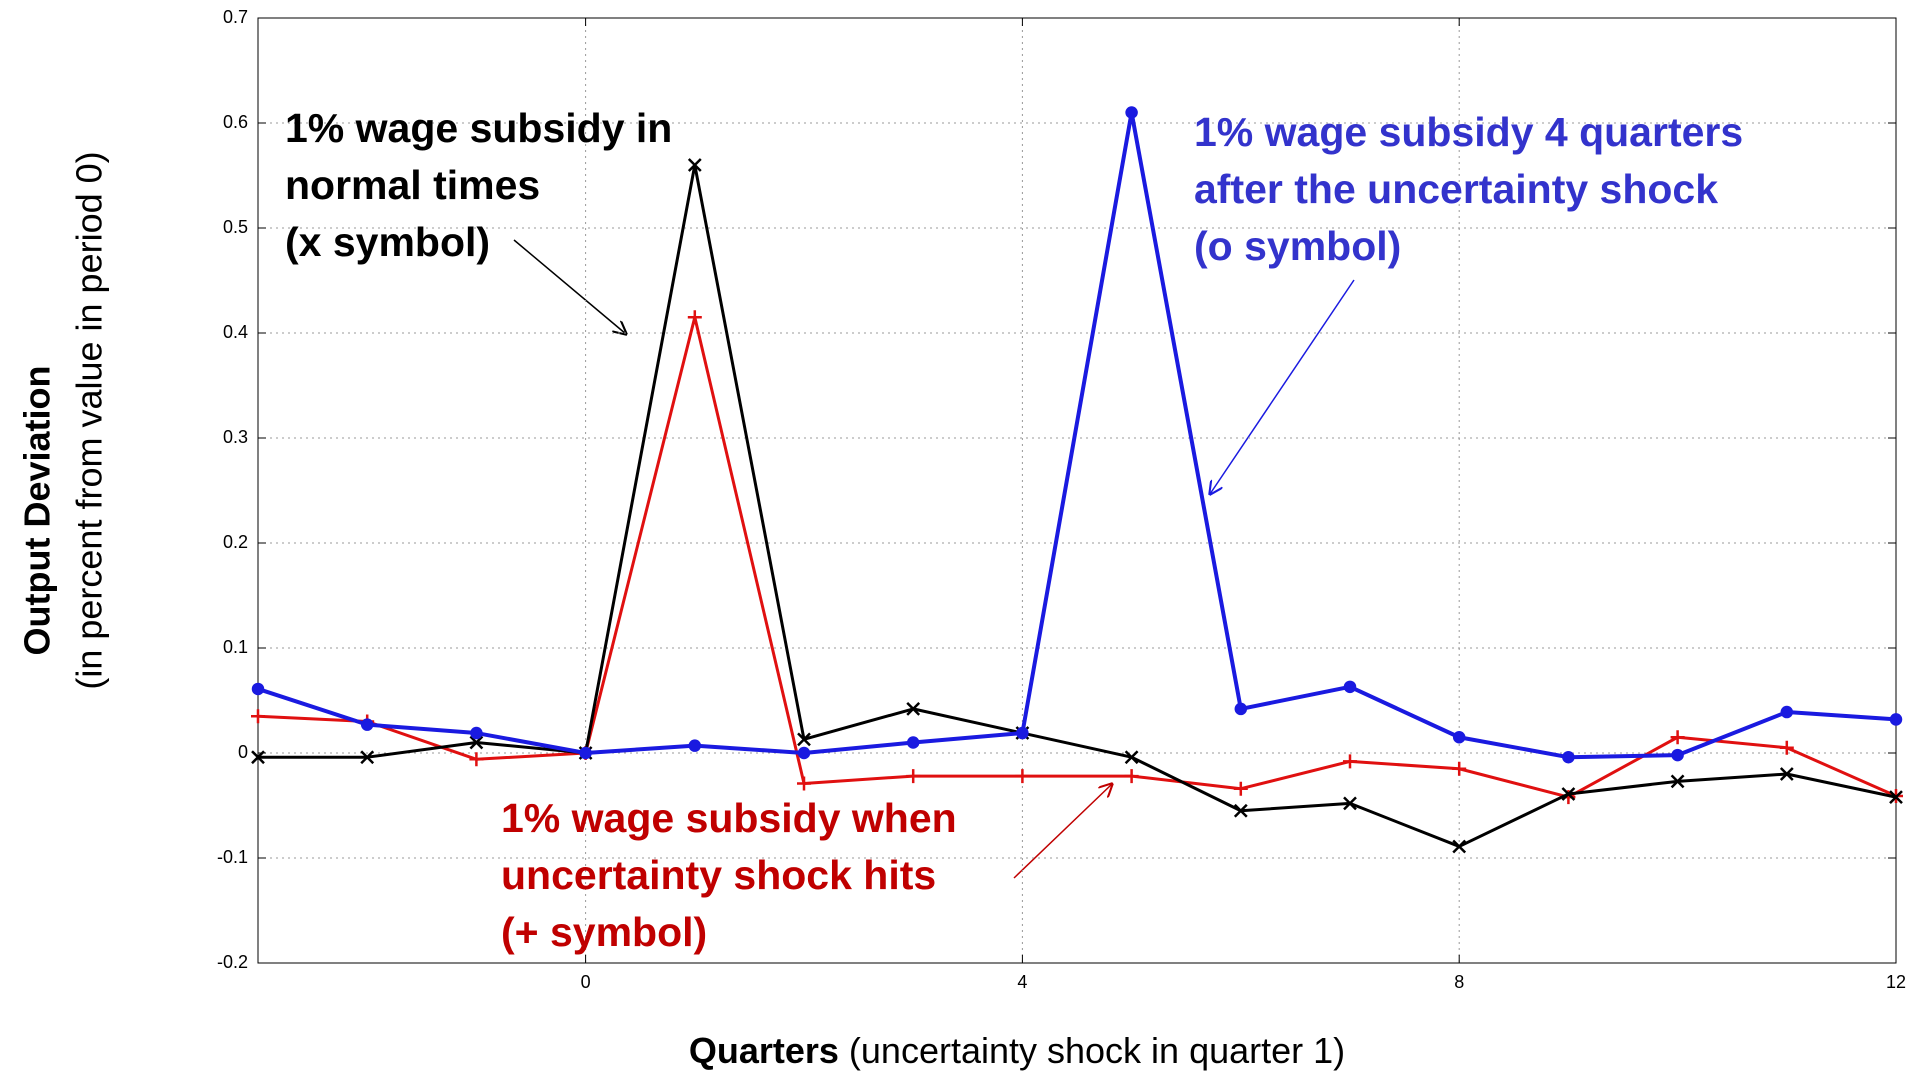 This screenshot has width=1925, height=1077. Describe the element at coordinates (232, 857) in the screenshot. I see `y-tick-label: -0.1` at that location.